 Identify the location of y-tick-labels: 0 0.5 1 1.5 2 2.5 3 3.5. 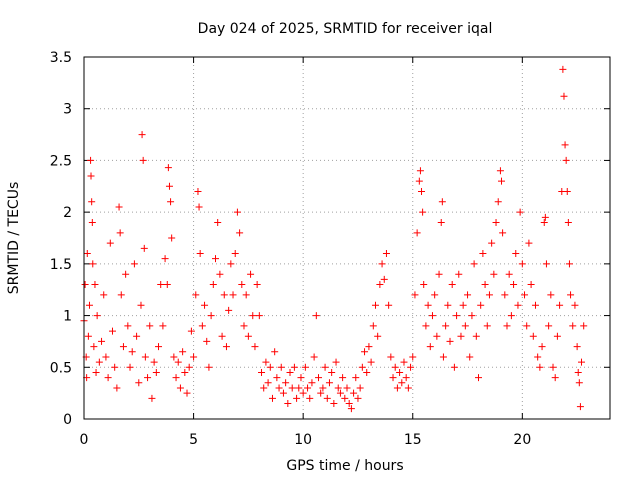
(61, 239).